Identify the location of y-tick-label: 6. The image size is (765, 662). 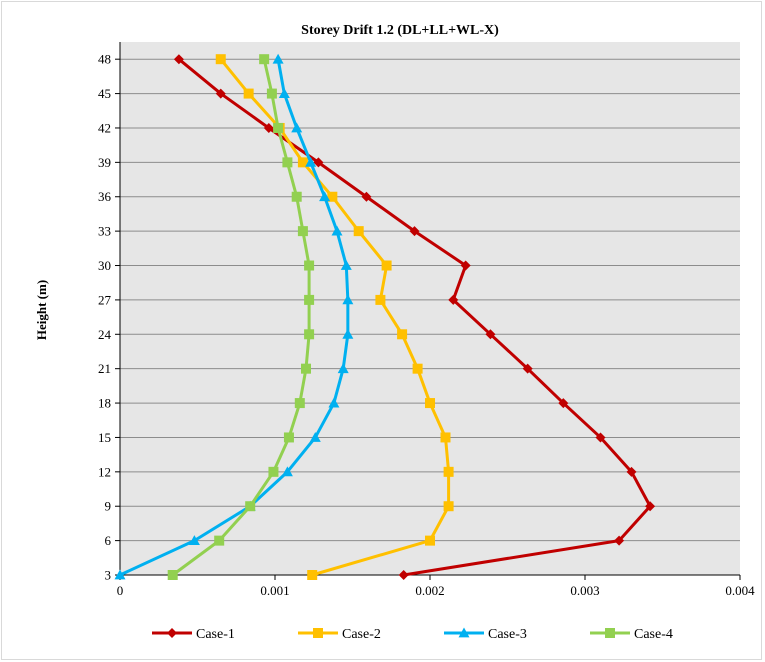
(108, 540).